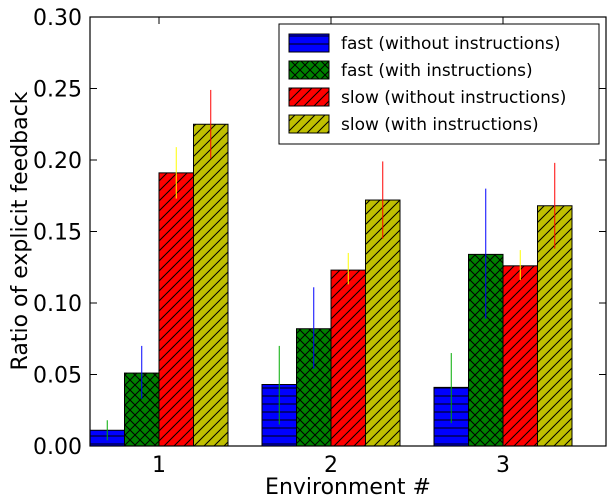 This screenshot has width=607, height=500. I want to click on legend-label-0: fast (without instructions), so click(450, 44).